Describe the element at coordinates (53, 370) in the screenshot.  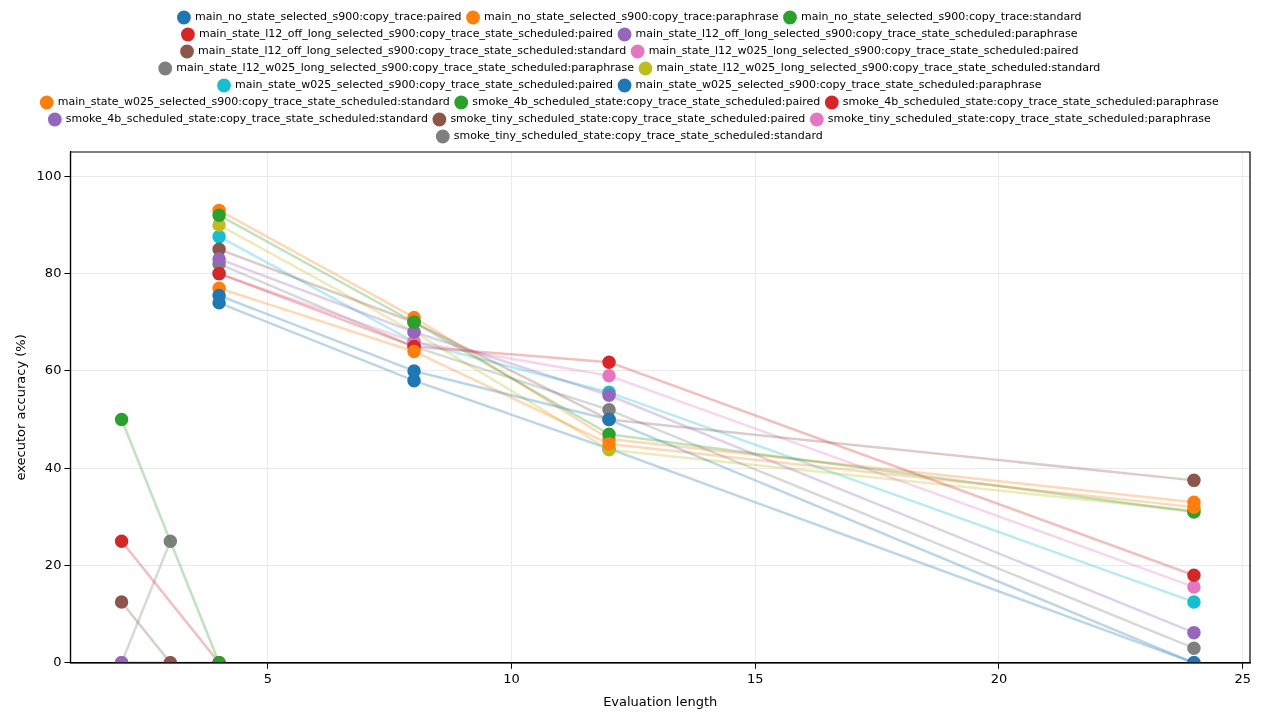
I see `y-tick-label: 60` at that location.